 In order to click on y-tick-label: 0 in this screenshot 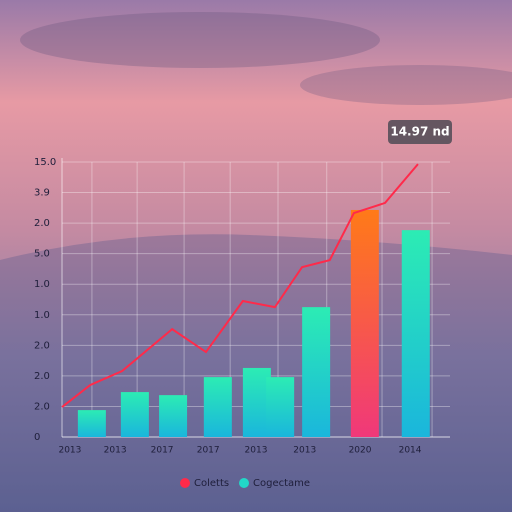, I will do `click(37, 437)`.